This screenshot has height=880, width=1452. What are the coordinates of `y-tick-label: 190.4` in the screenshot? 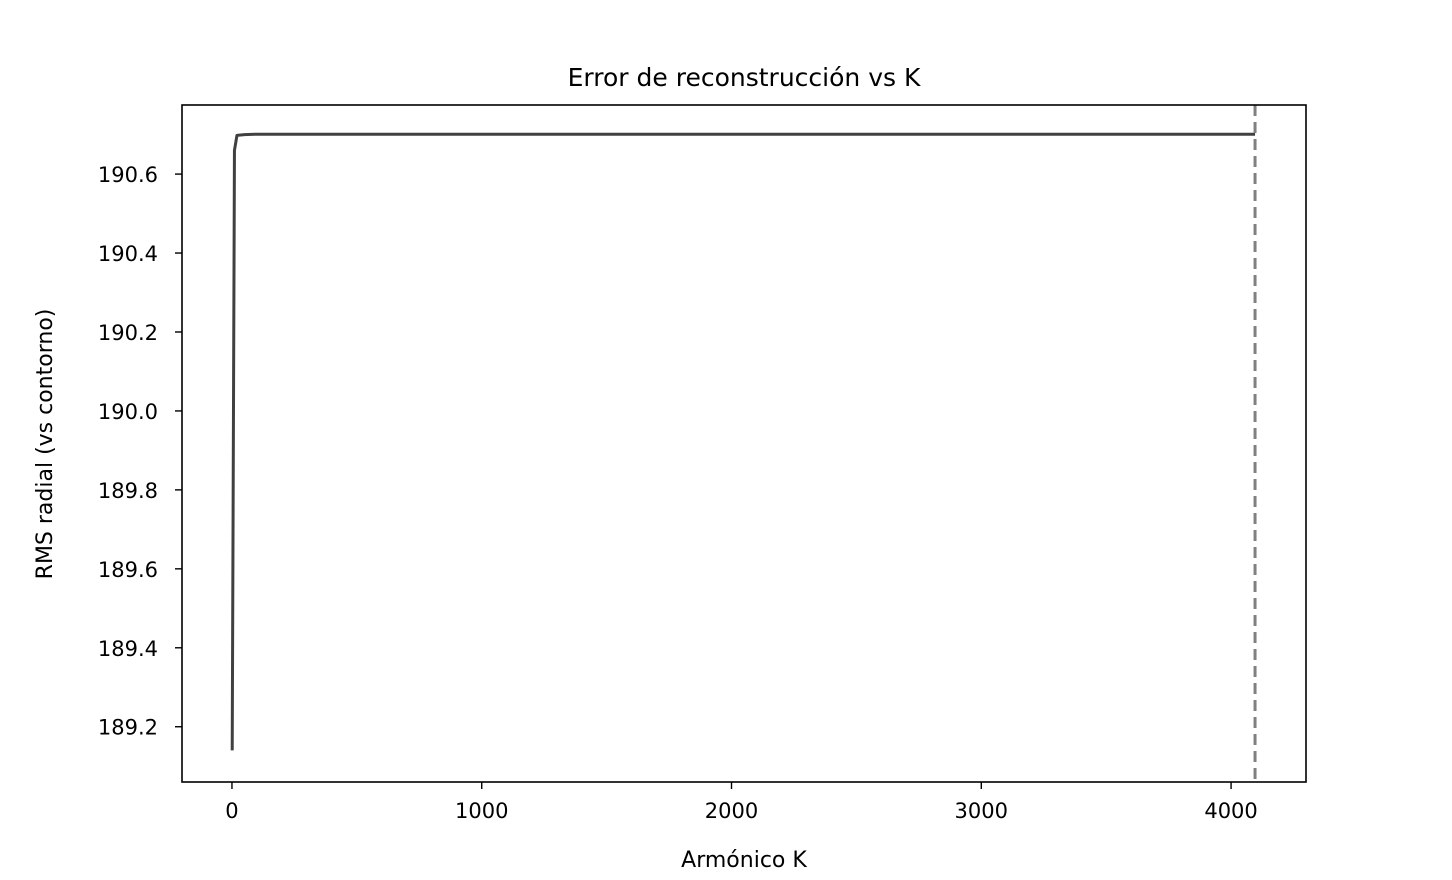 It's located at (128, 254).